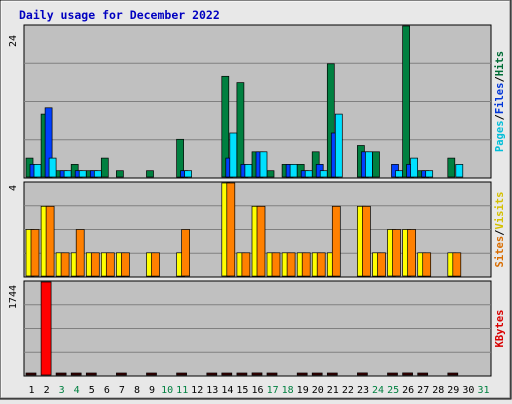 The width and height of the screenshot is (512, 404). What do you see at coordinates (92, 390) in the screenshot?
I see `x-tick-label-day-5: 5` at bounding box center [92, 390].